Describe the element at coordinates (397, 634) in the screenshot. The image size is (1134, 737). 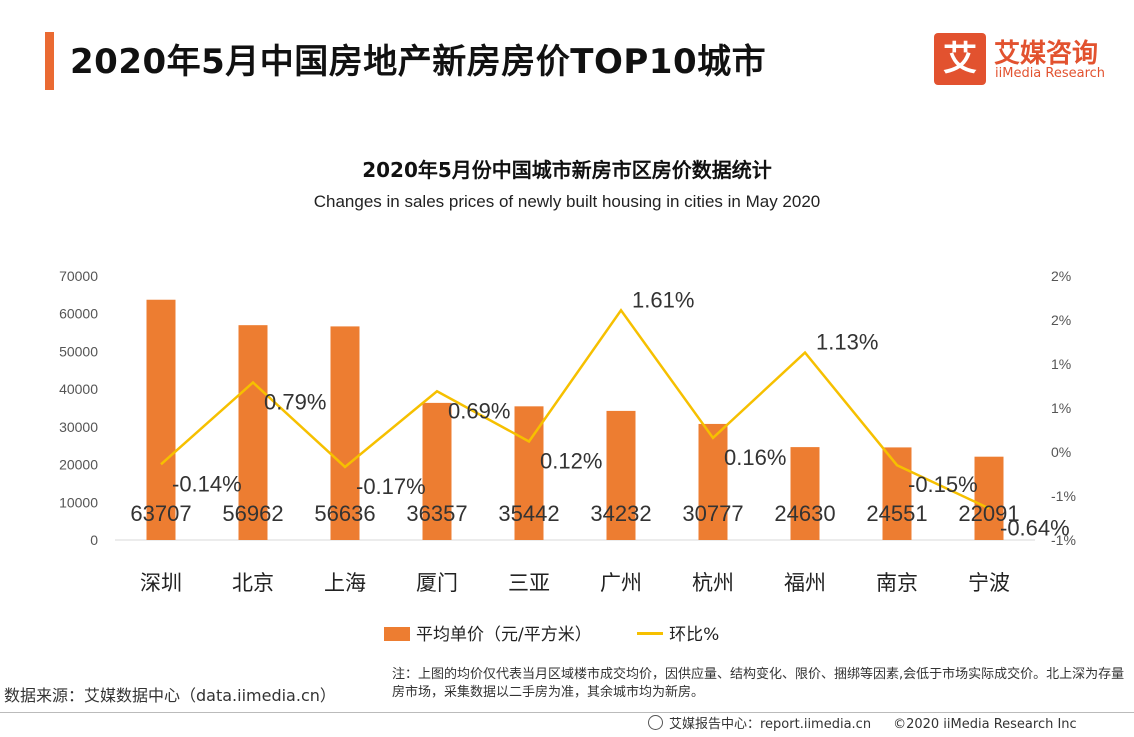
I see `legend-bar-swatch` at that location.